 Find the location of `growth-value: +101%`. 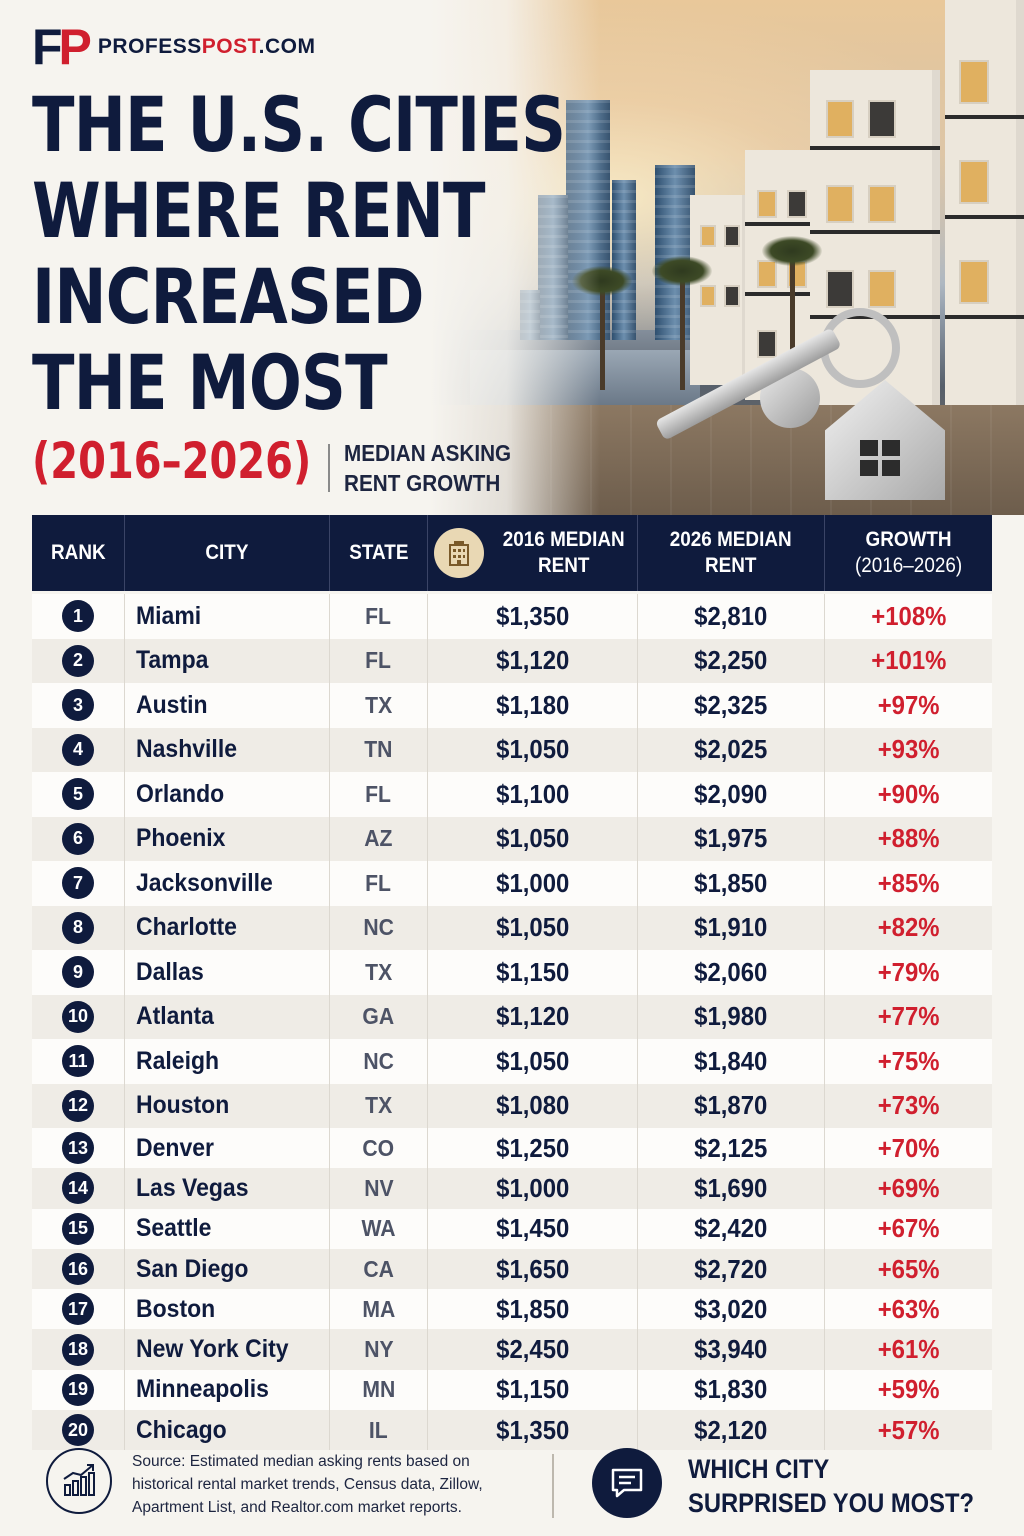

growth-value: +101% is located at coordinates (908, 660).